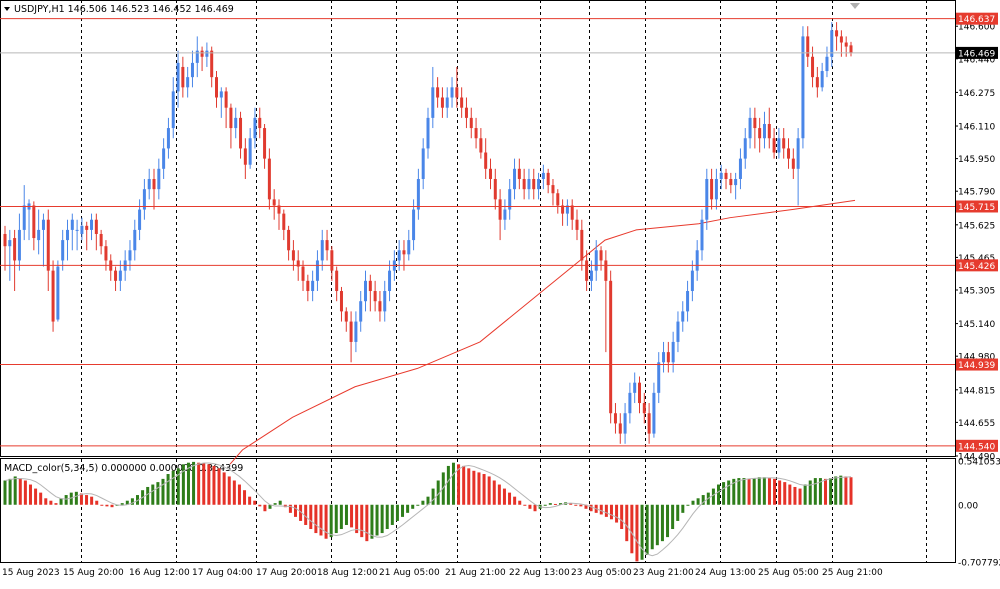 The image size is (1000, 589). I want to click on level-price-label: 145.426, so click(976, 267).